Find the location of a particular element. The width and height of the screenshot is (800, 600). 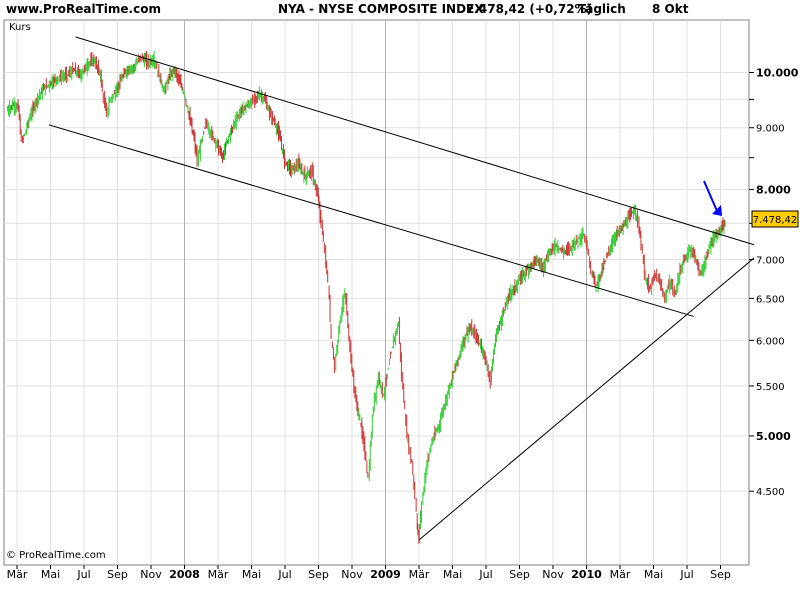

y-tick-label: 5.500 is located at coordinates (770, 387).